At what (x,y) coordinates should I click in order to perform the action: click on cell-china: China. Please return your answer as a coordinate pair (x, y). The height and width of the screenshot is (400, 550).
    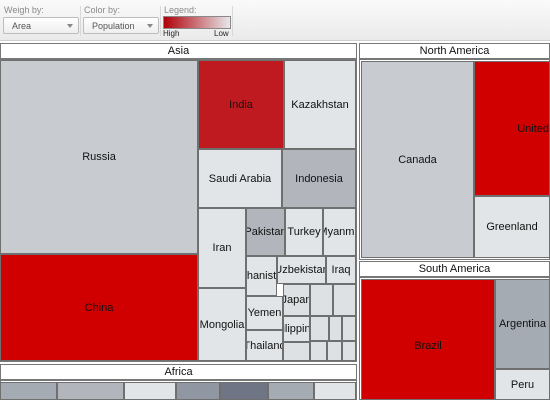
    Looking at the image, I should click on (99, 307).